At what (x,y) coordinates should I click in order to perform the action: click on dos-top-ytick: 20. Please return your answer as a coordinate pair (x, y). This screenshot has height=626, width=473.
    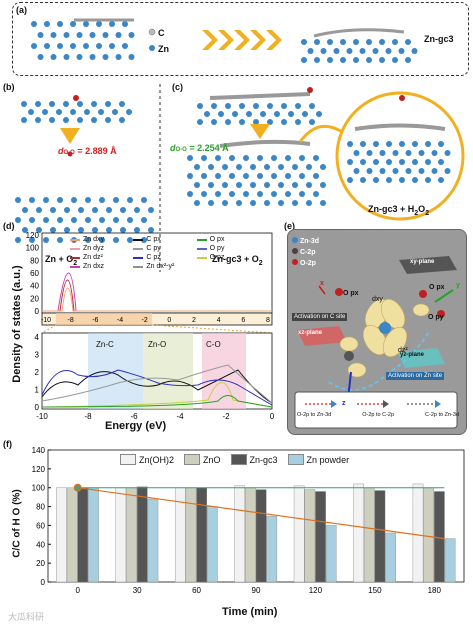
    Looking at the image, I should click on (34, 298).